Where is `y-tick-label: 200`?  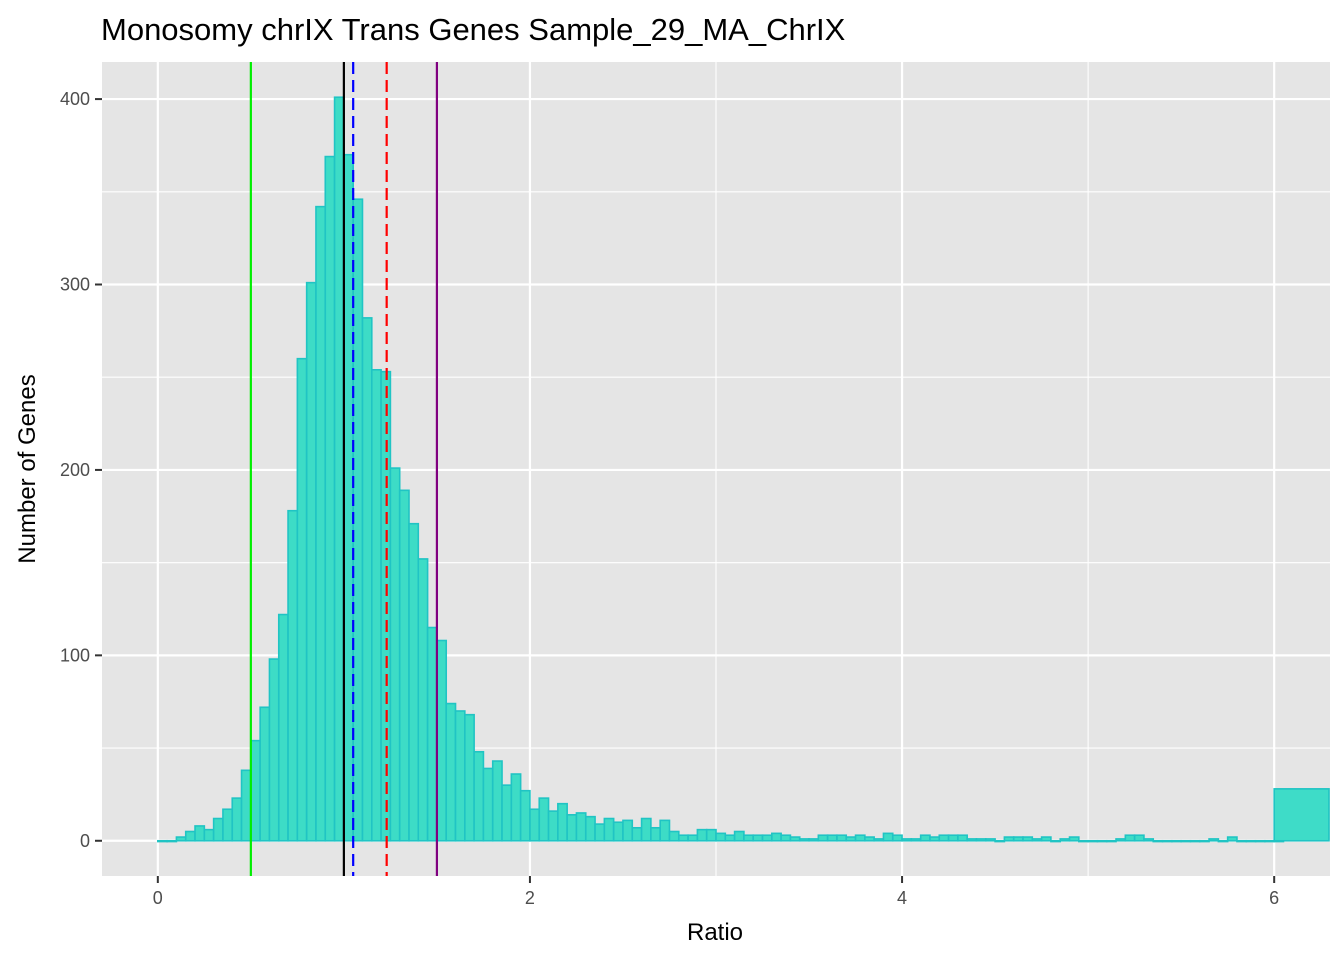 y-tick-label: 200 is located at coordinates (75, 470).